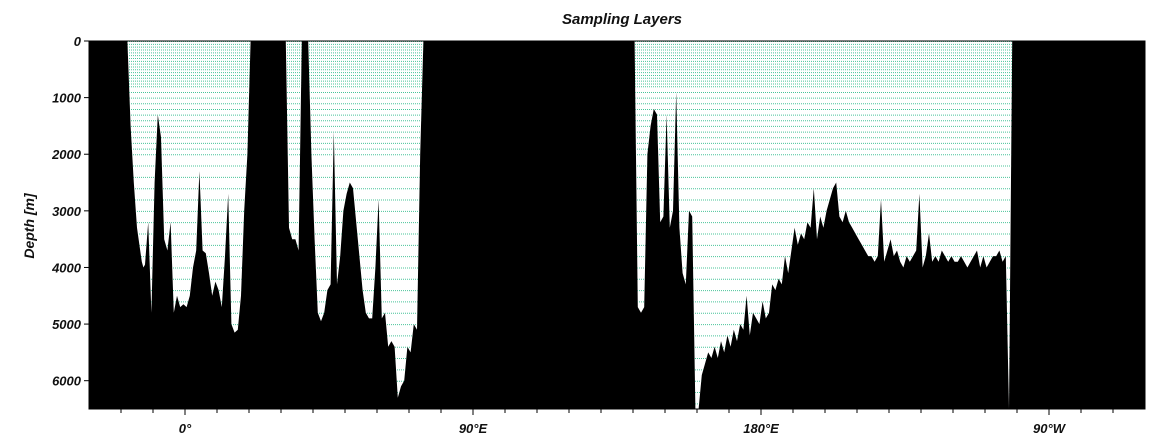  Describe the element at coordinates (66, 154) in the screenshot. I see `y-tick-label: 2000` at that location.